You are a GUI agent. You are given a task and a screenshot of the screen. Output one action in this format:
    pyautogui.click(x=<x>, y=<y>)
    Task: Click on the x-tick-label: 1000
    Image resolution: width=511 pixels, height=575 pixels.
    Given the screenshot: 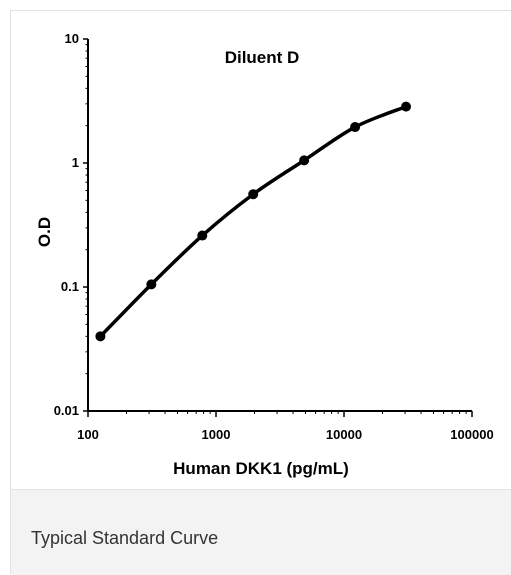 What is the action you would take?
    pyautogui.click(x=216, y=434)
    